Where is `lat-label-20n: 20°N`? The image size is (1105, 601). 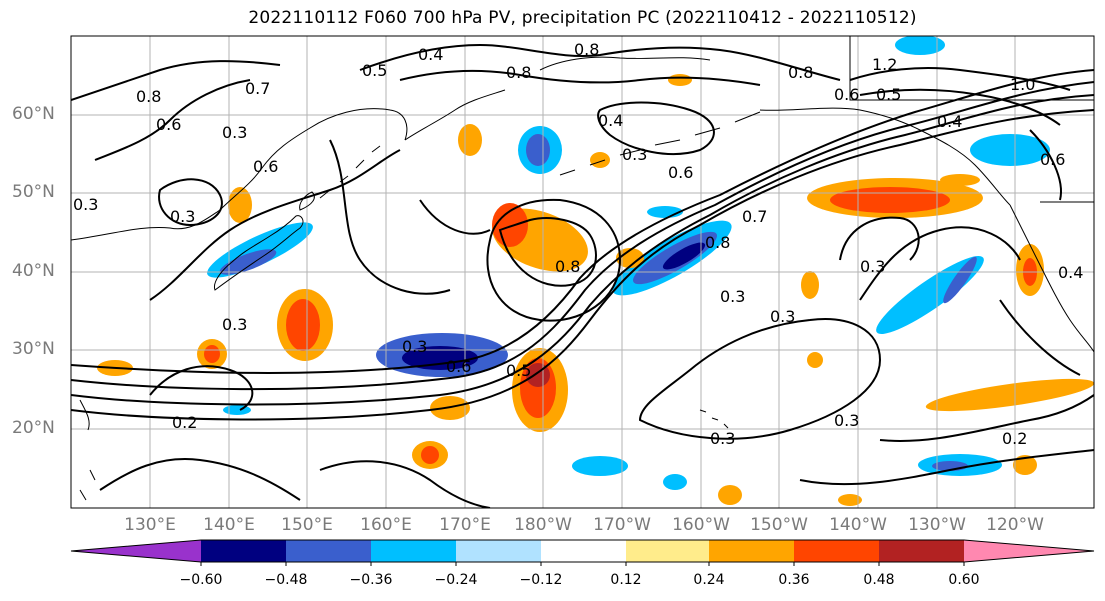 lat-label-20n: 20°N is located at coordinates (33, 428).